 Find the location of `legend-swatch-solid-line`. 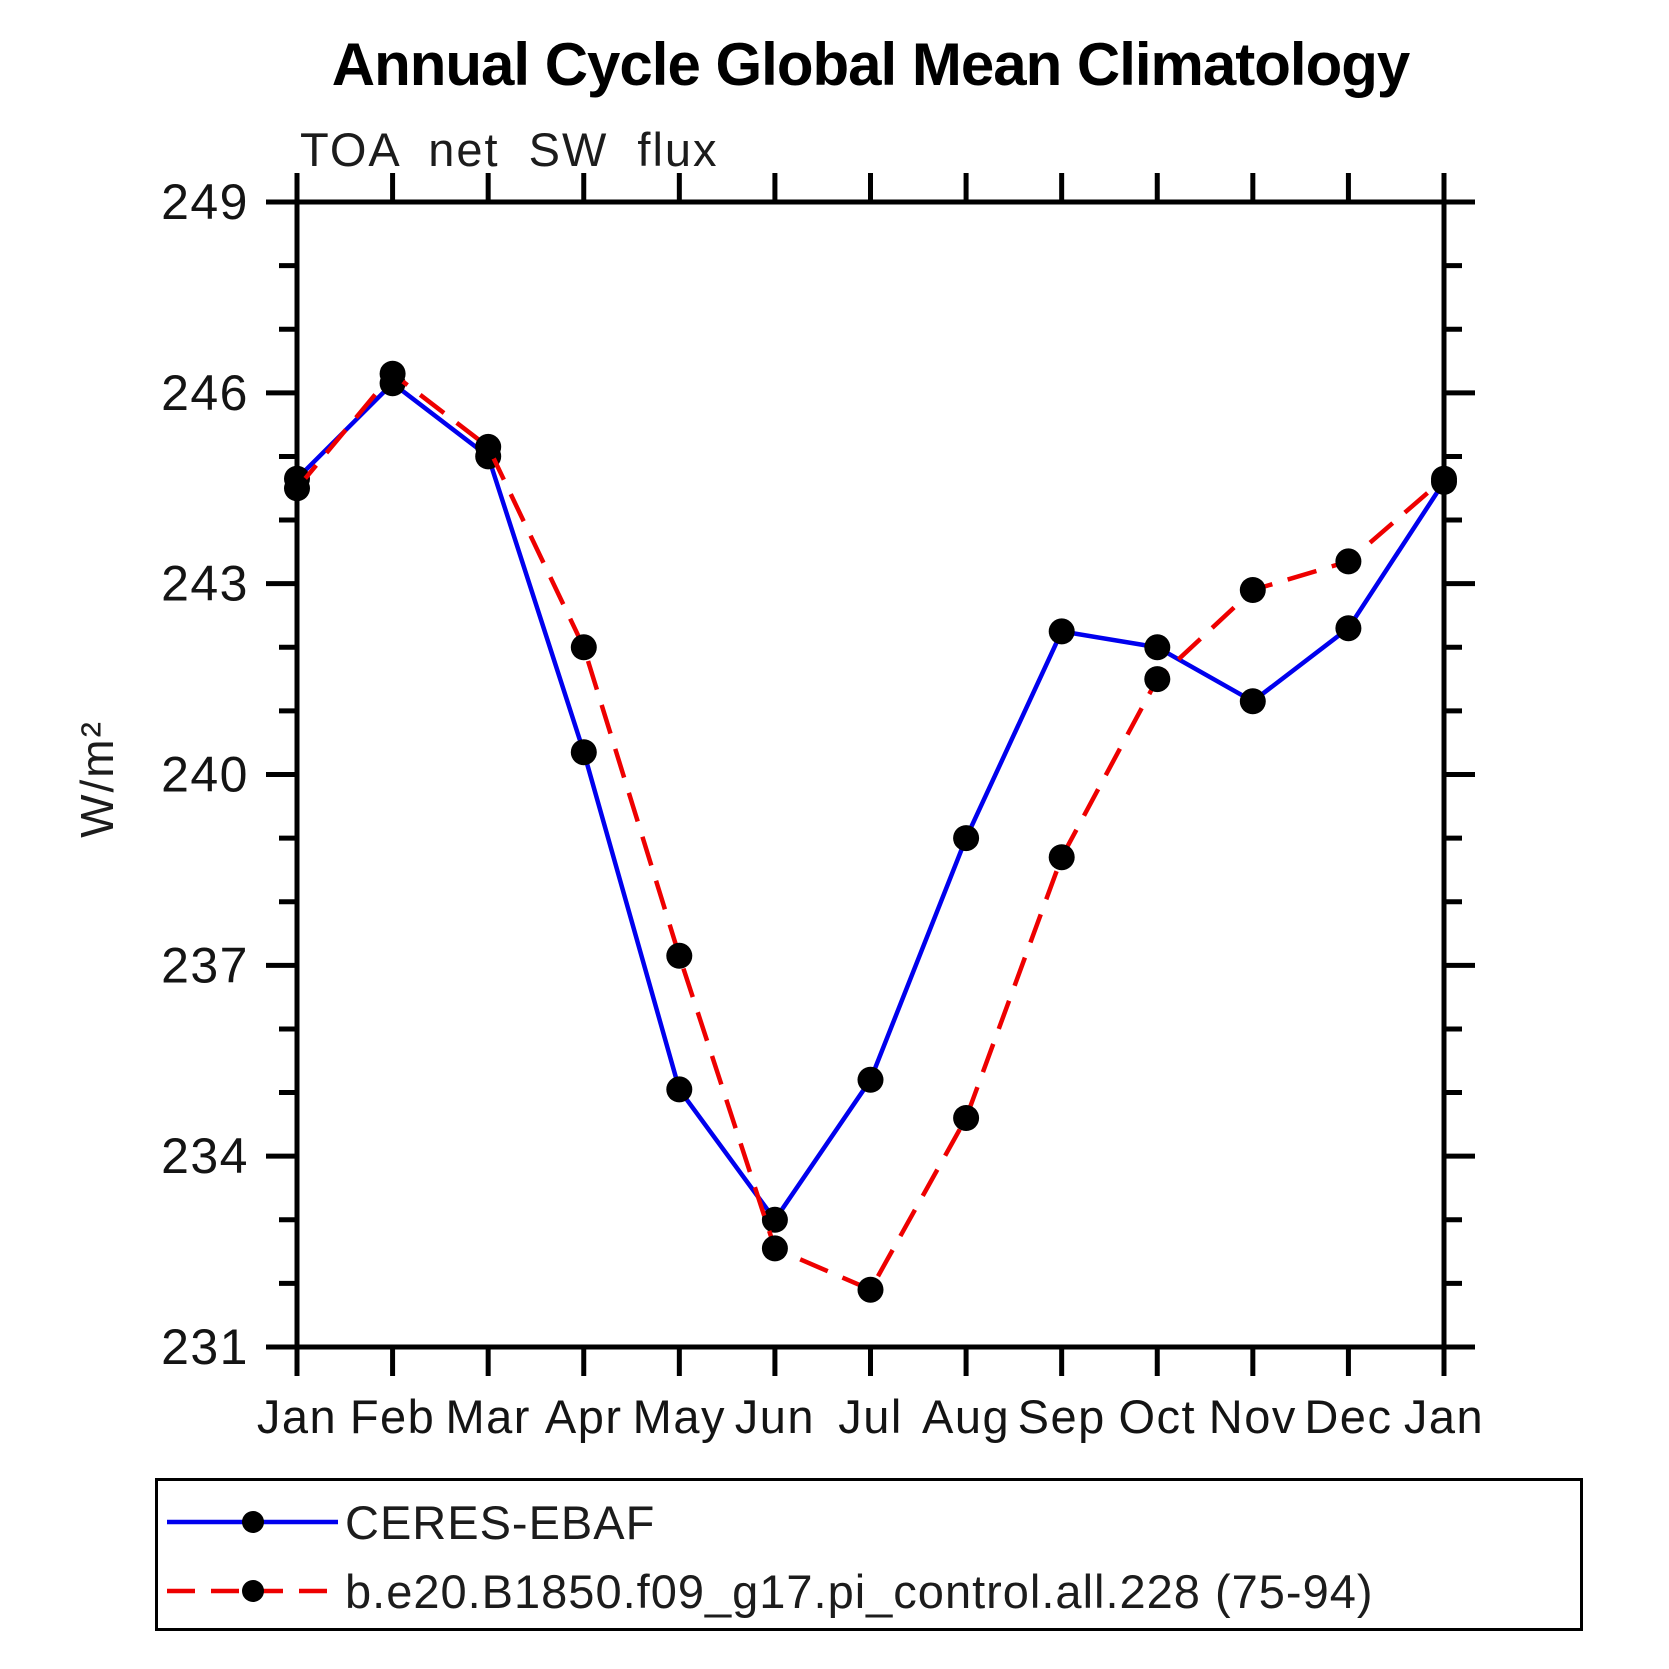

legend-swatch-solid-line is located at coordinates (252, 1522).